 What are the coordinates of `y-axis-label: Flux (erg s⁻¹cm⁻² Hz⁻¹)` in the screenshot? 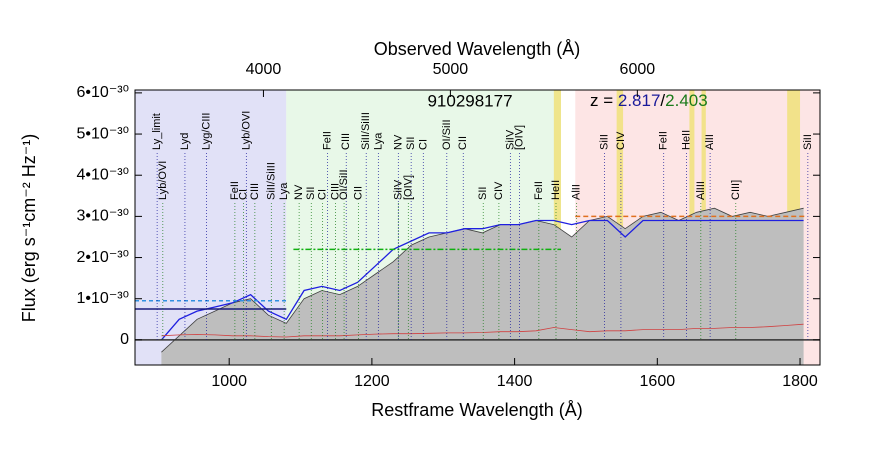 It's located at (29, 228).